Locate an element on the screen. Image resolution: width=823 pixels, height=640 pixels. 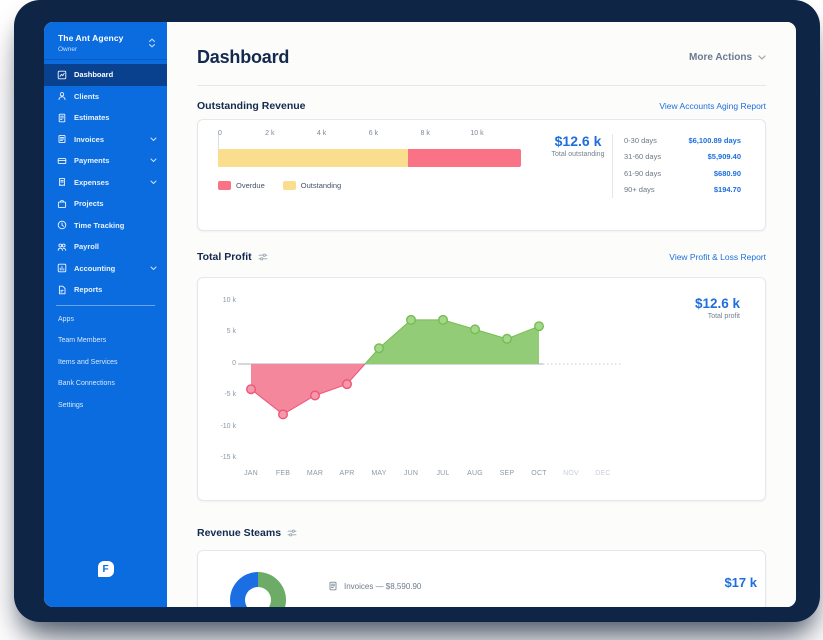
sidebar-item-label: Dashboard is located at coordinates (94, 75).